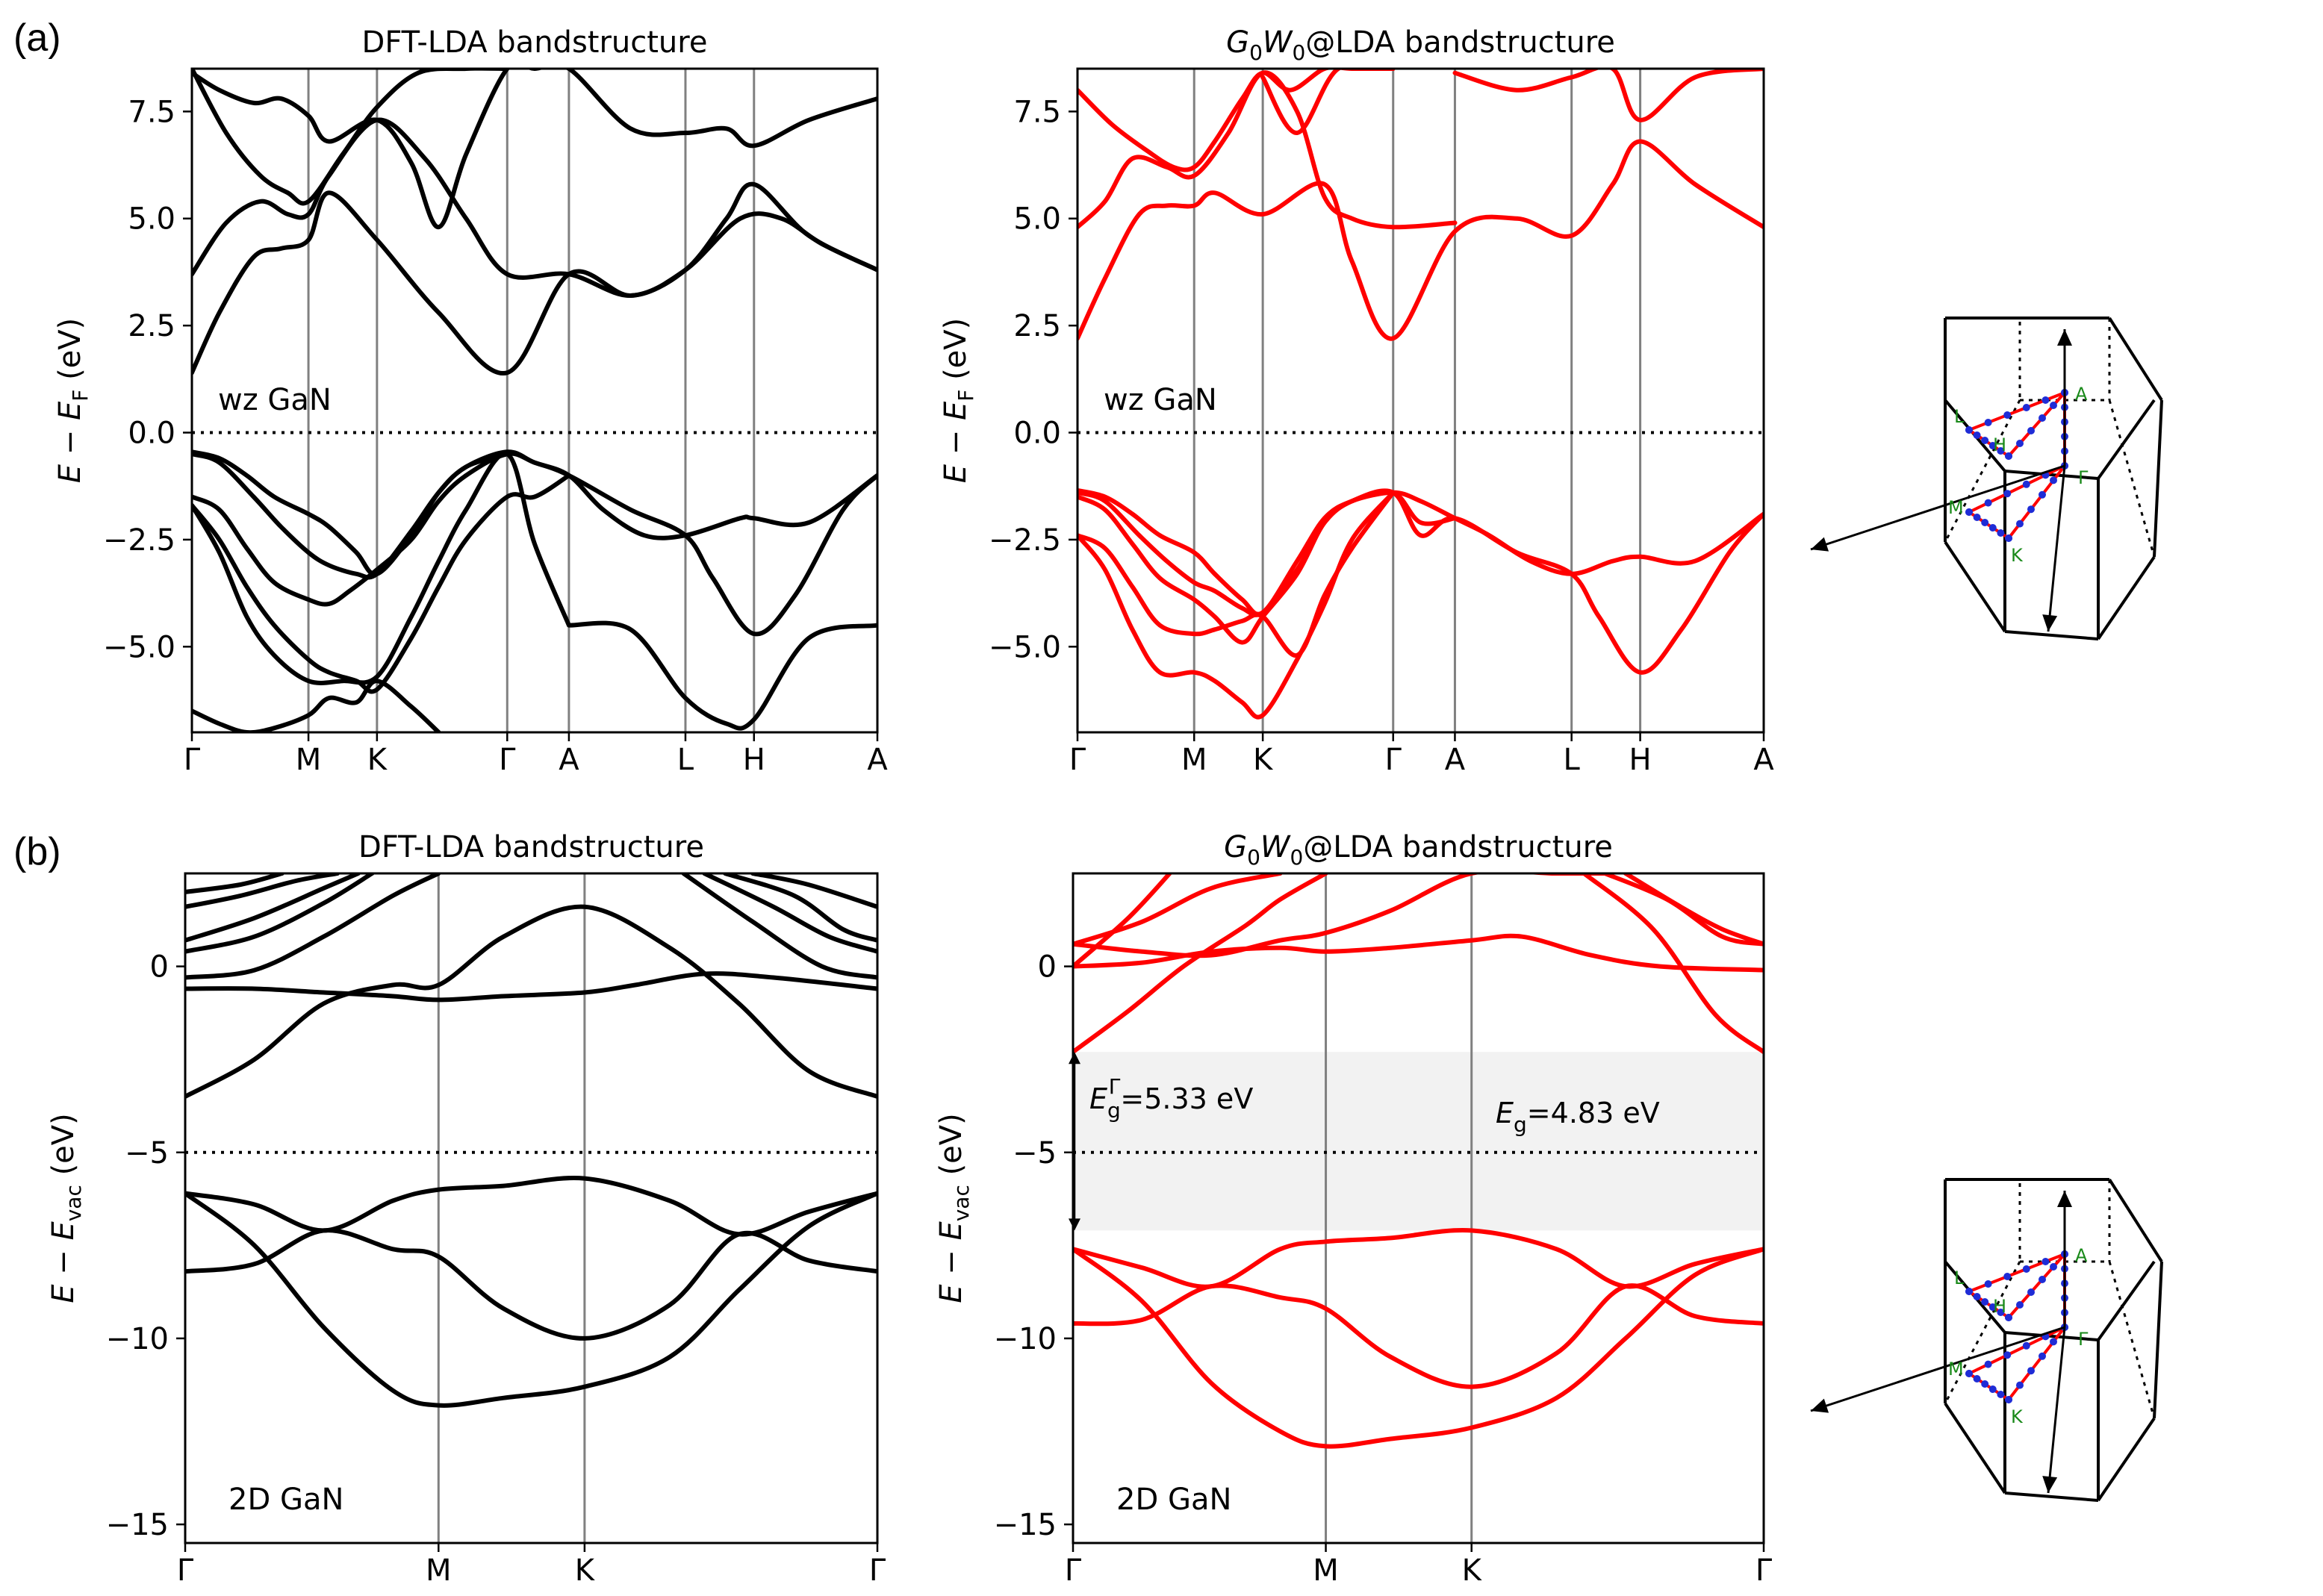  Describe the element at coordinates (1418, 1141) in the screenshot. I see `gap-region` at that location.